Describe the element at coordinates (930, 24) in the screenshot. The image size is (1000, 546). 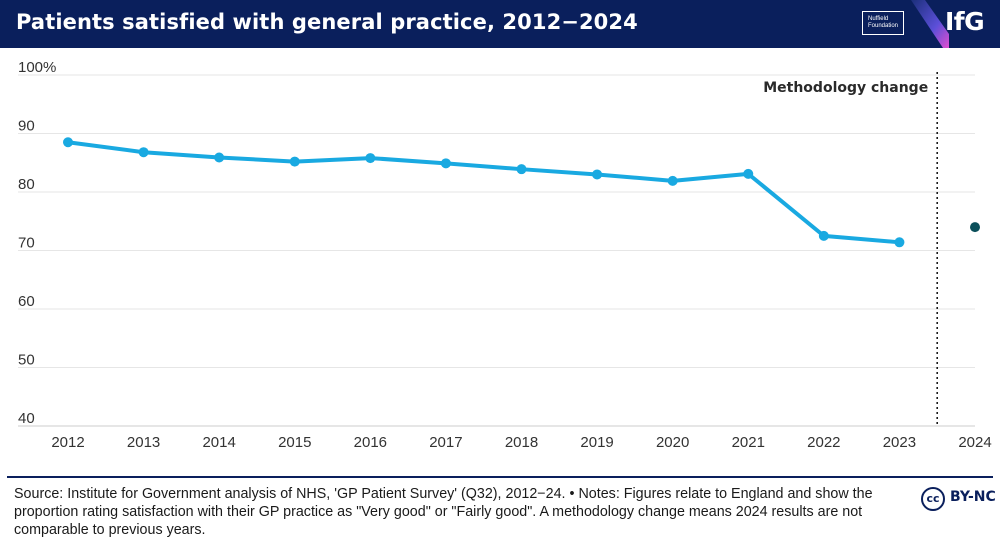
I see `ifg-slash-graphic` at that location.